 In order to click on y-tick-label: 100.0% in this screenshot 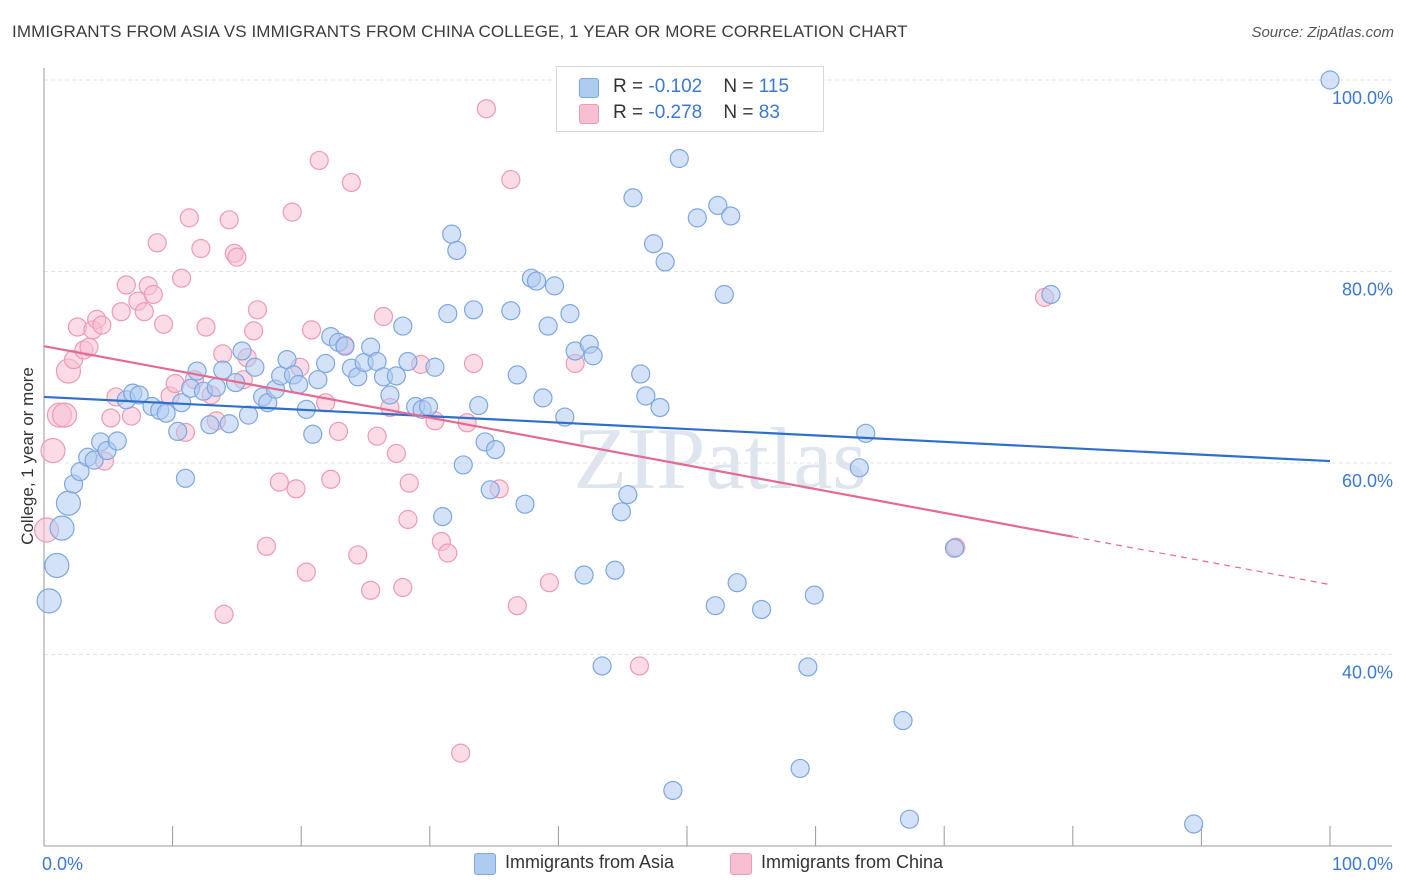, I will do `click(1362, 98)`.